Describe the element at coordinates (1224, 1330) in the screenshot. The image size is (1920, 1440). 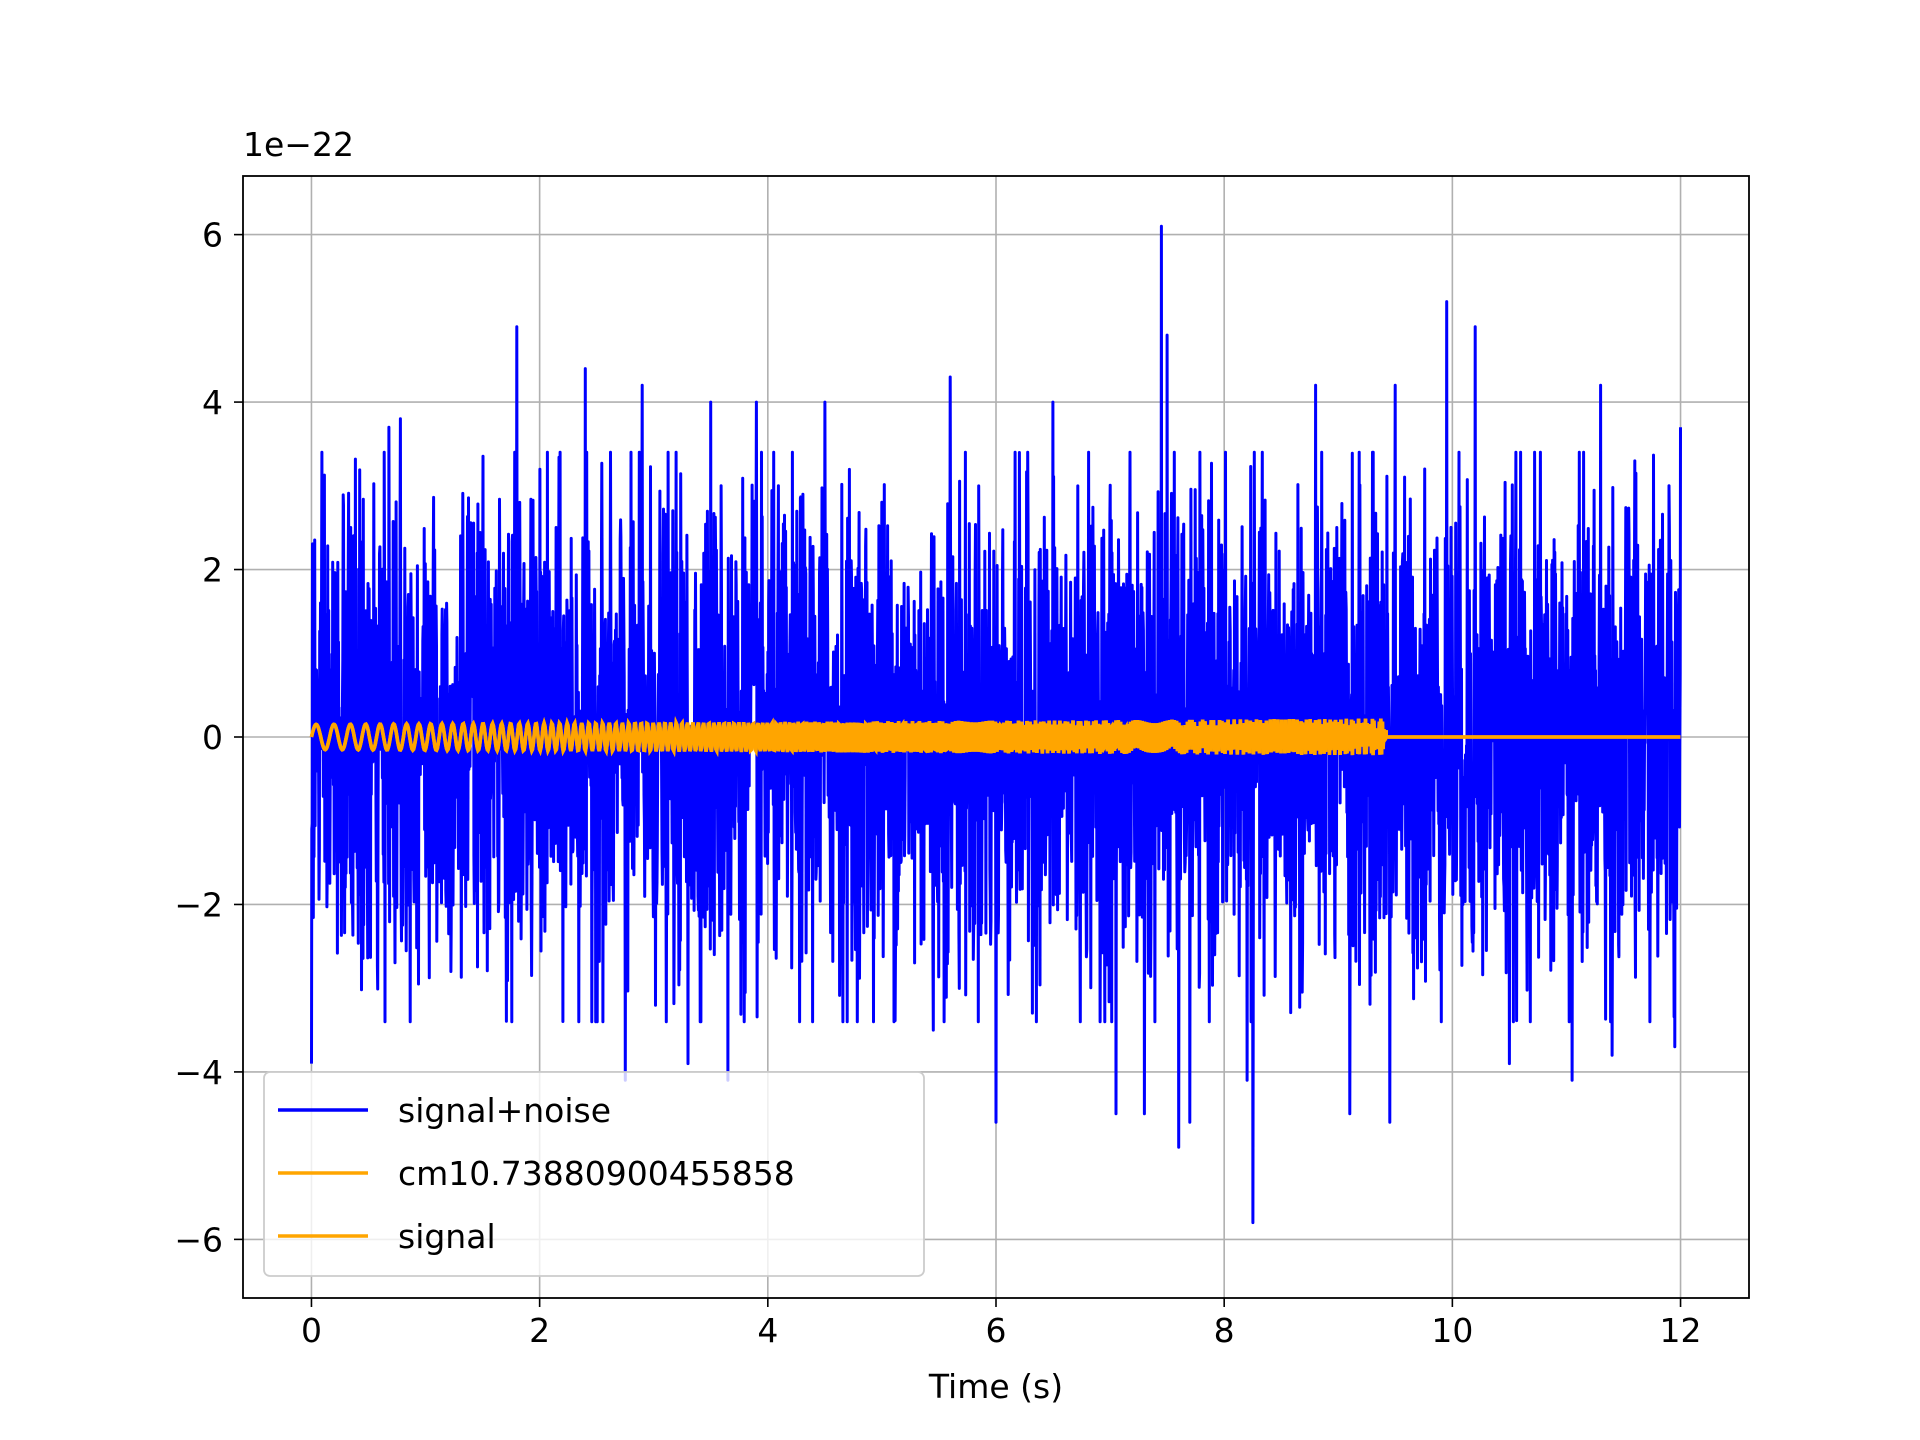
I see `x-tick-label: 8` at that location.